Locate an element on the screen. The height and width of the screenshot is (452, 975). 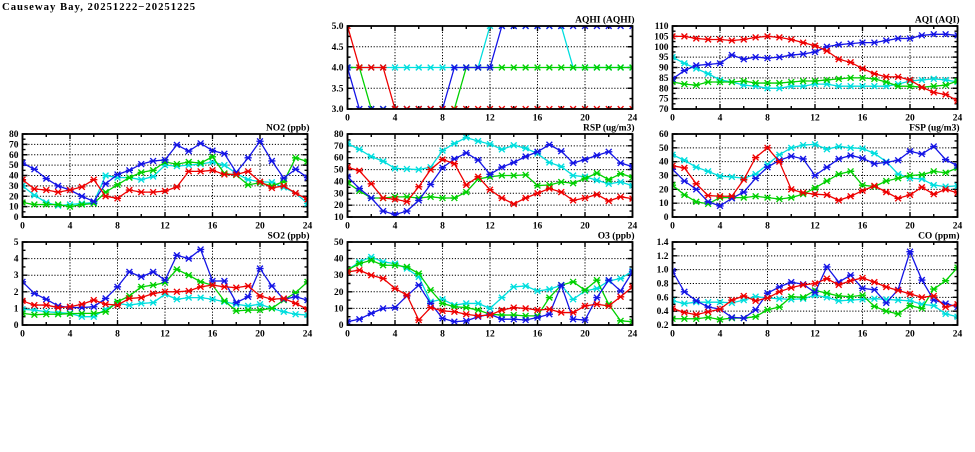
svg-text: AQHI (AQHI) is located at coordinates (604, 20).